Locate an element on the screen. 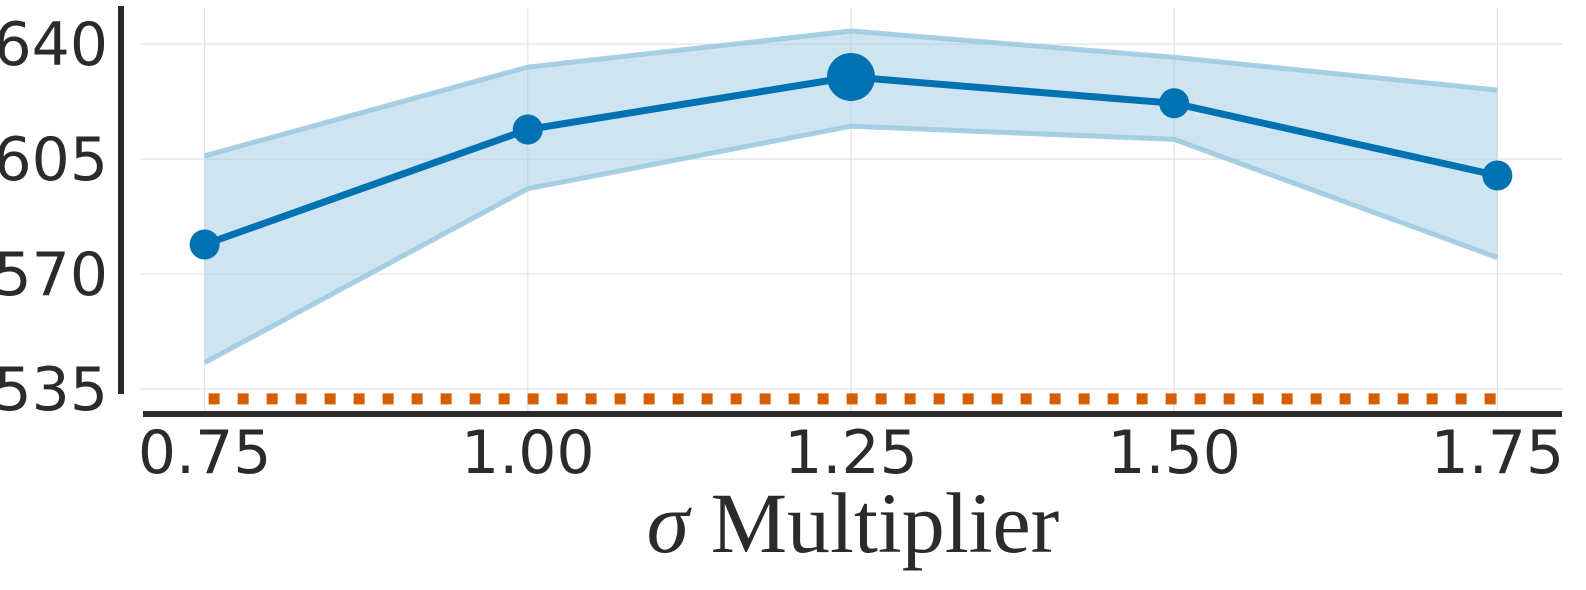 The width and height of the screenshot is (1586, 590). x-axis-label-gap is located at coordinates (700, 523).